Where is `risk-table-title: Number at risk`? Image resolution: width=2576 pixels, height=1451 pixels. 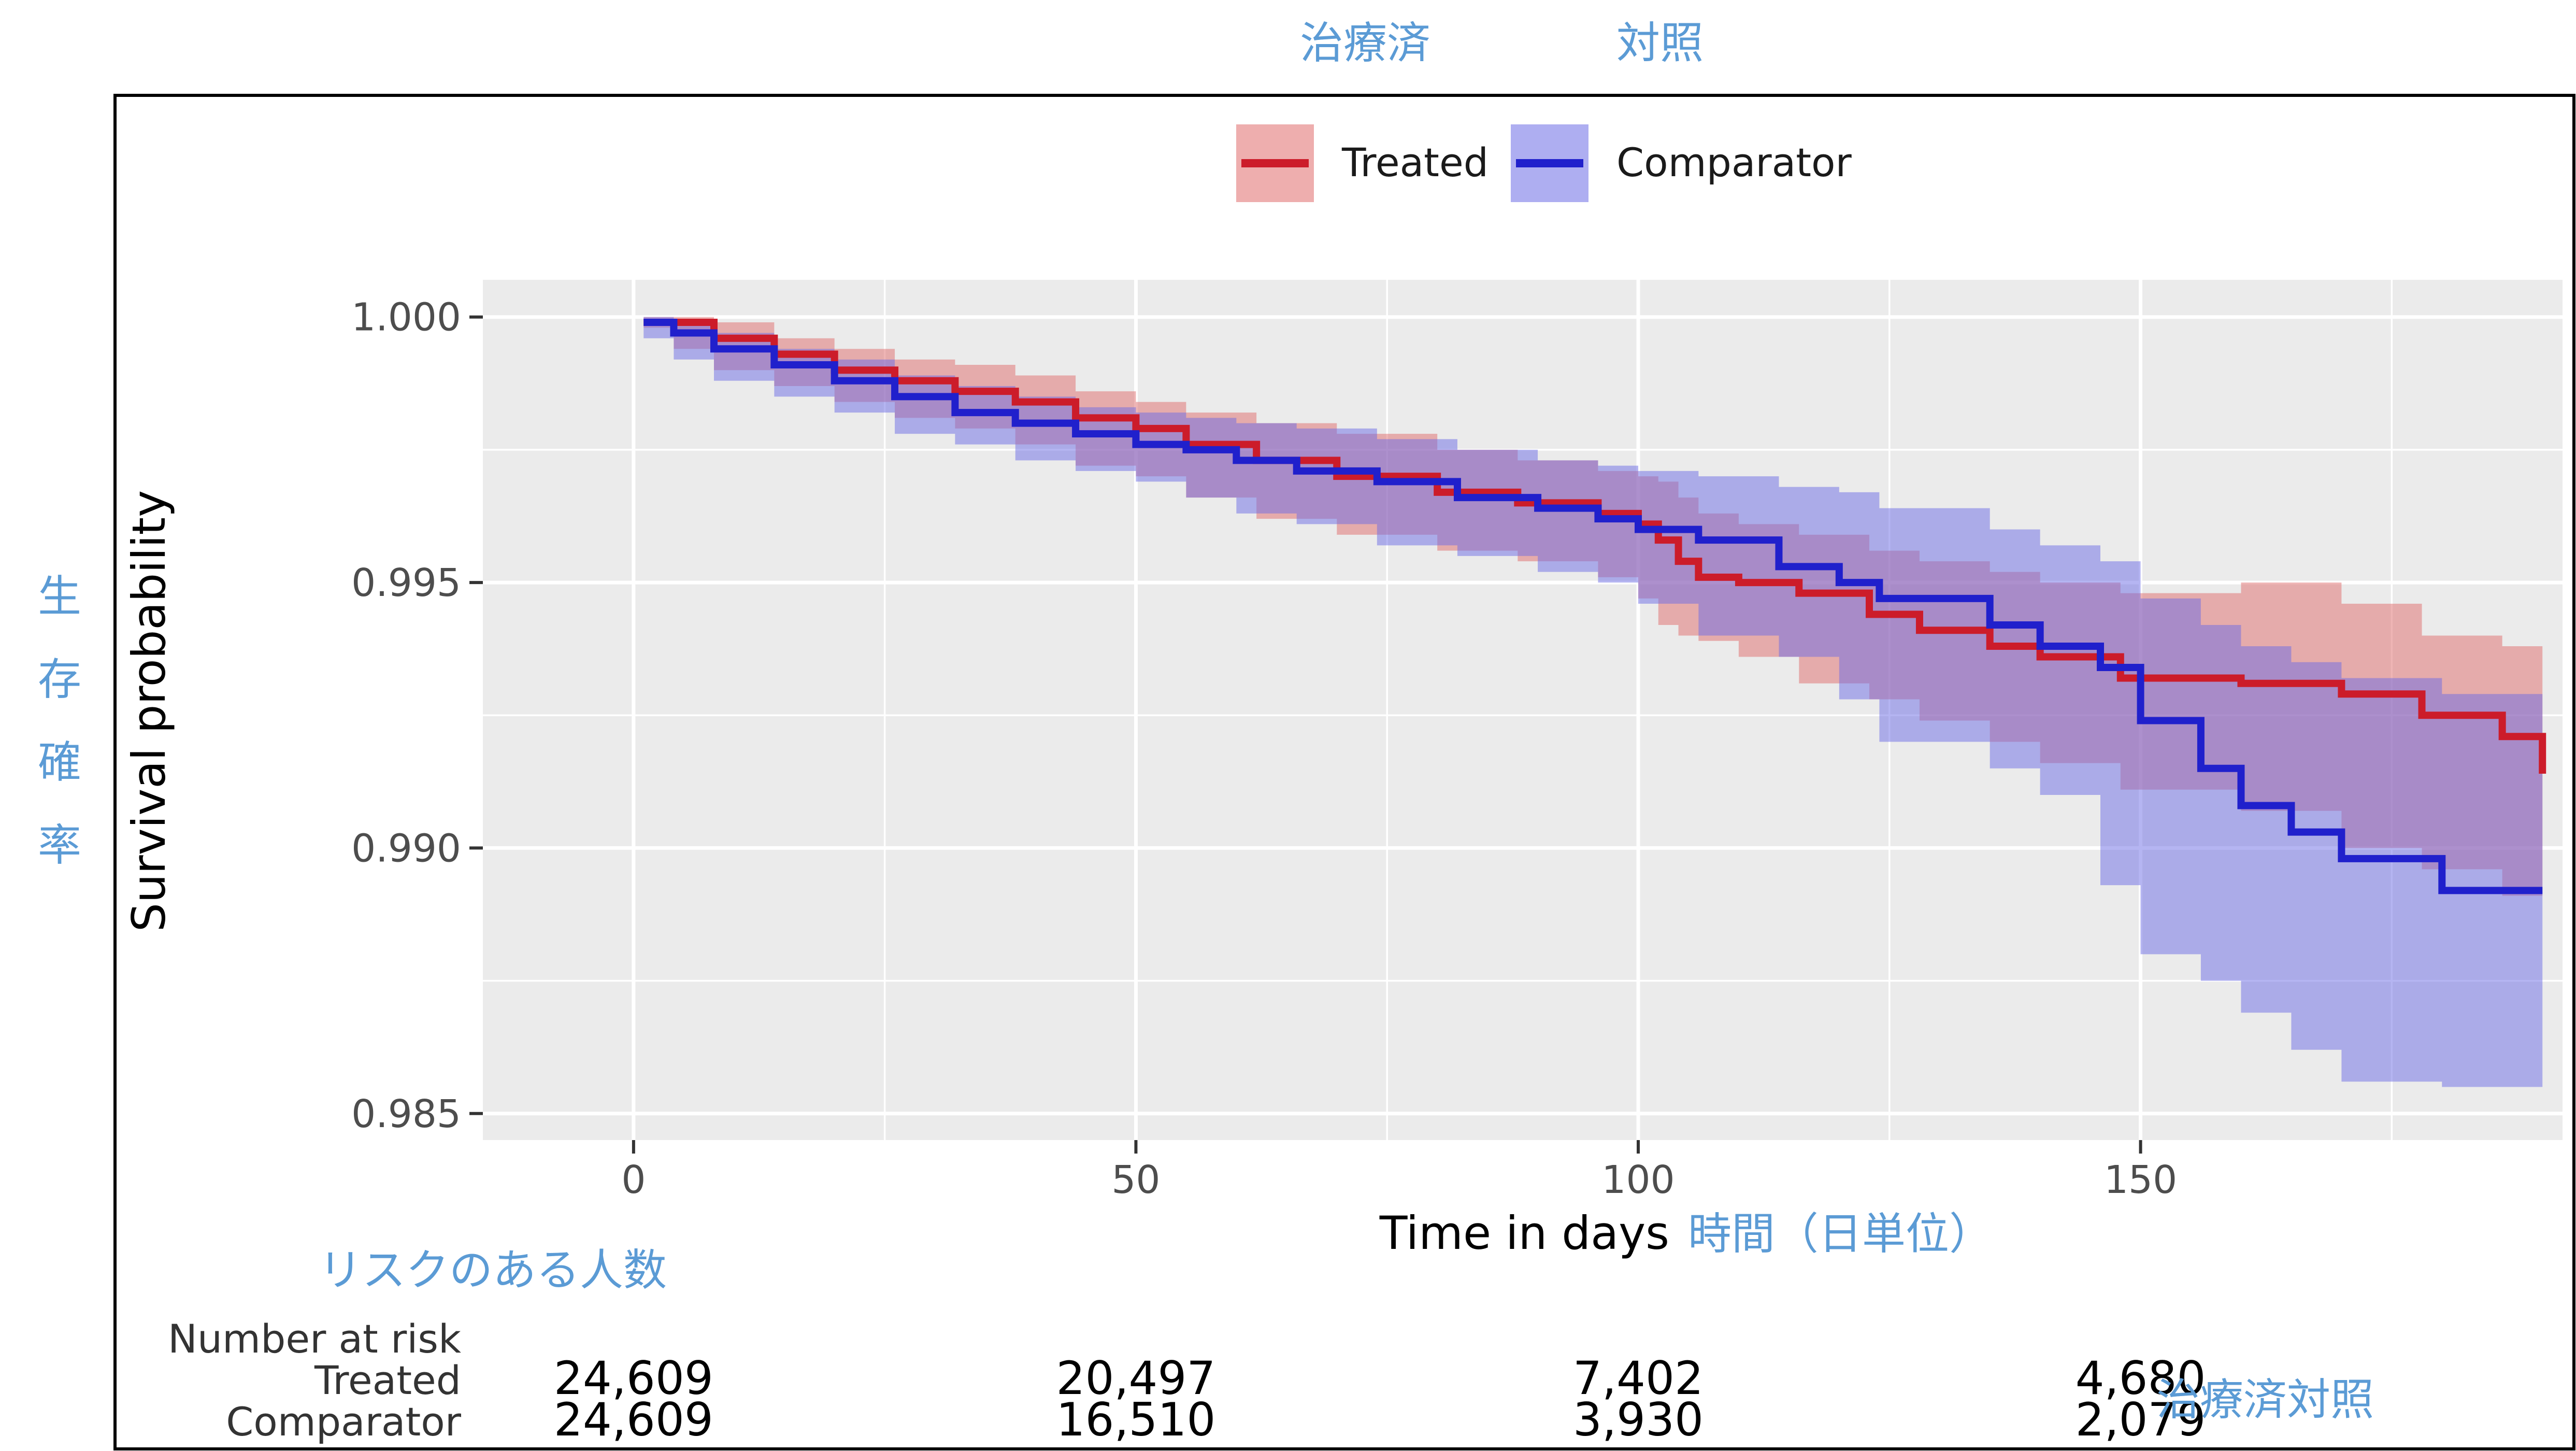
risk-table-title: Number at risk is located at coordinates (315, 1339).